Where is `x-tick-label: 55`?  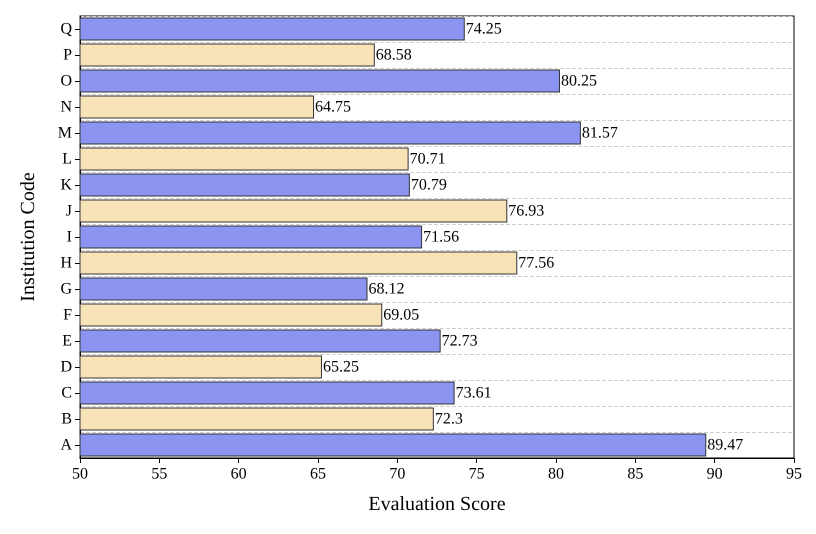 x-tick-label: 55 is located at coordinates (159, 474).